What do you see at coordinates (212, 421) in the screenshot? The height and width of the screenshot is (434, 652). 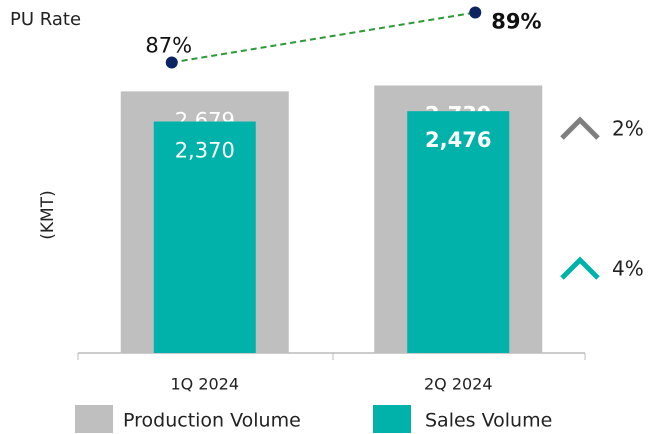 I see `legend-label: Production Volume` at bounding box center [212, 421].